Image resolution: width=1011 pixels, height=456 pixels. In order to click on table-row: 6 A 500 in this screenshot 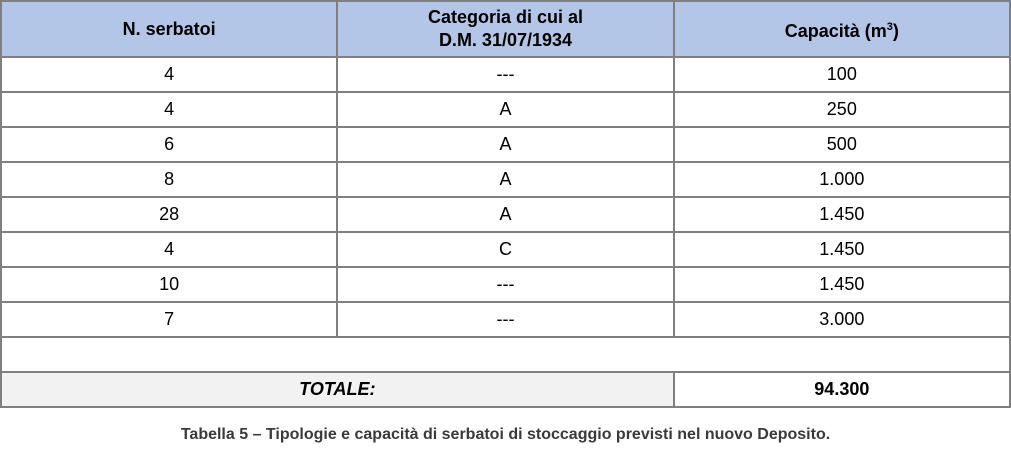, I will do `click(505, 144)`.